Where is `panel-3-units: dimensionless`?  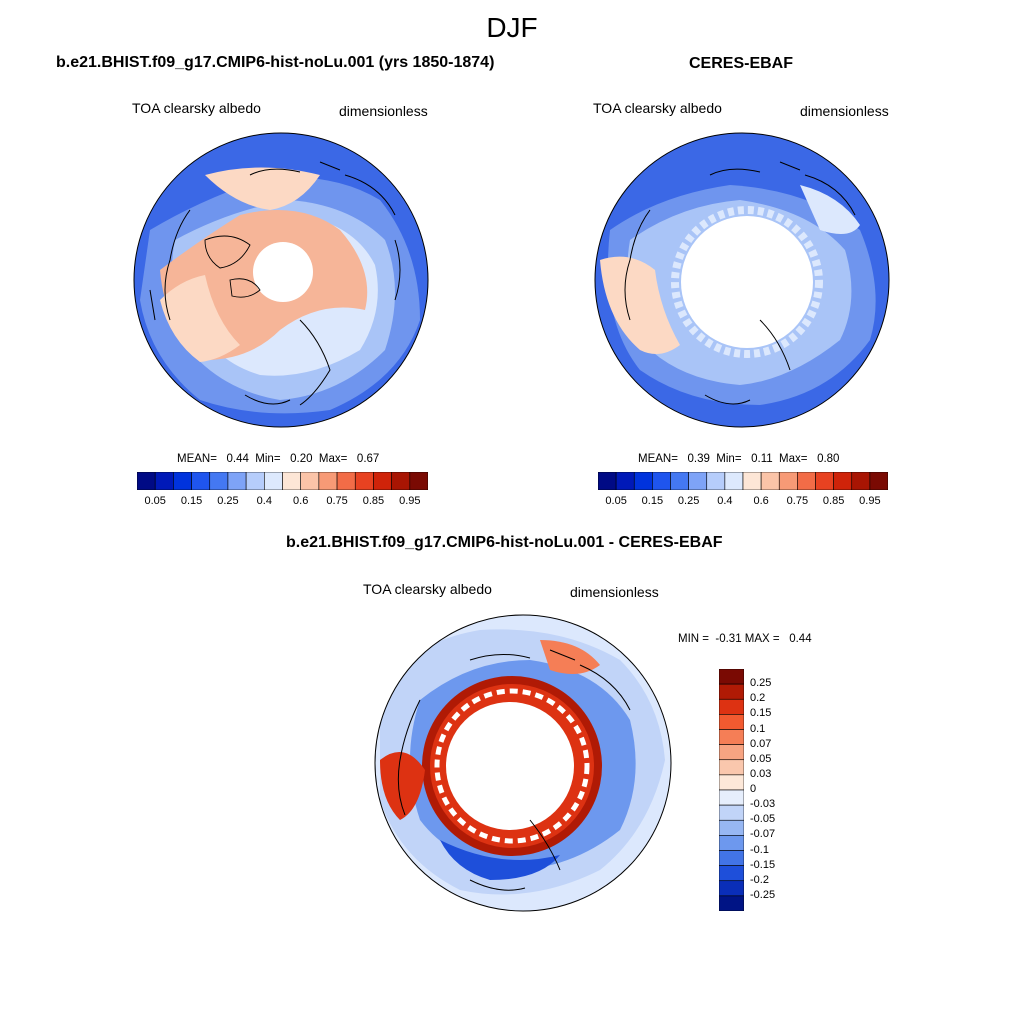
panel-3-units: dimensionless is located at coordinates (614, 592).